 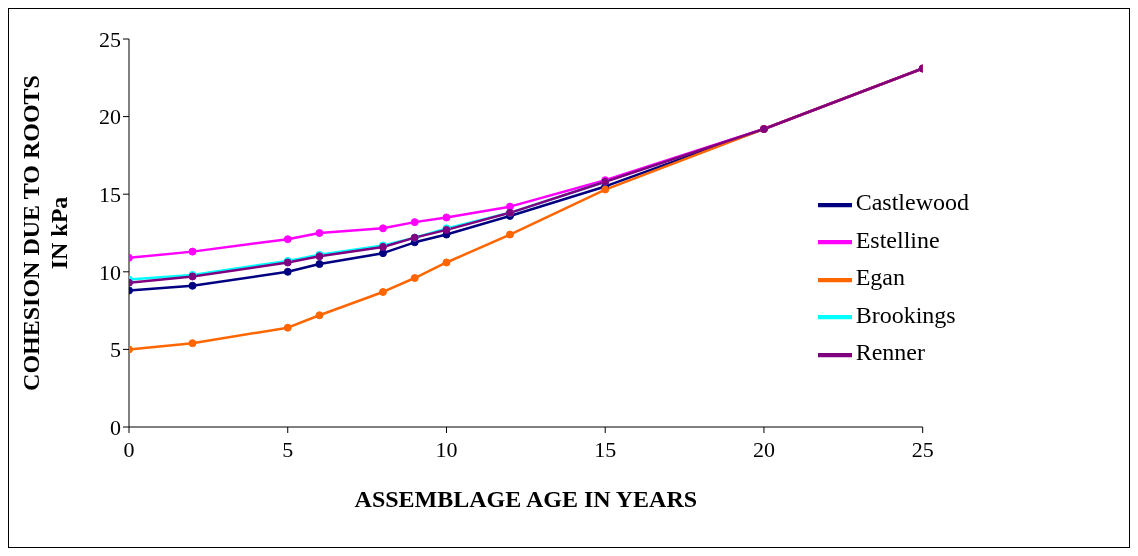 What do you see at coordinates (890, 352) in the screenshot?
I see `legend-label: Renner` at bounding box center [890, 352].